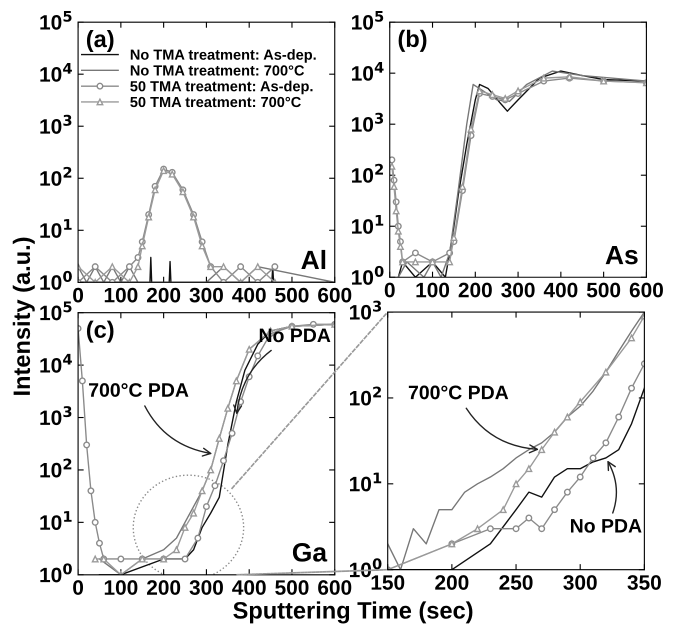  What do you see at coordinates (313, 260) in the screenshot?
I see `annotation: Al` at bounding box center [313, 260].